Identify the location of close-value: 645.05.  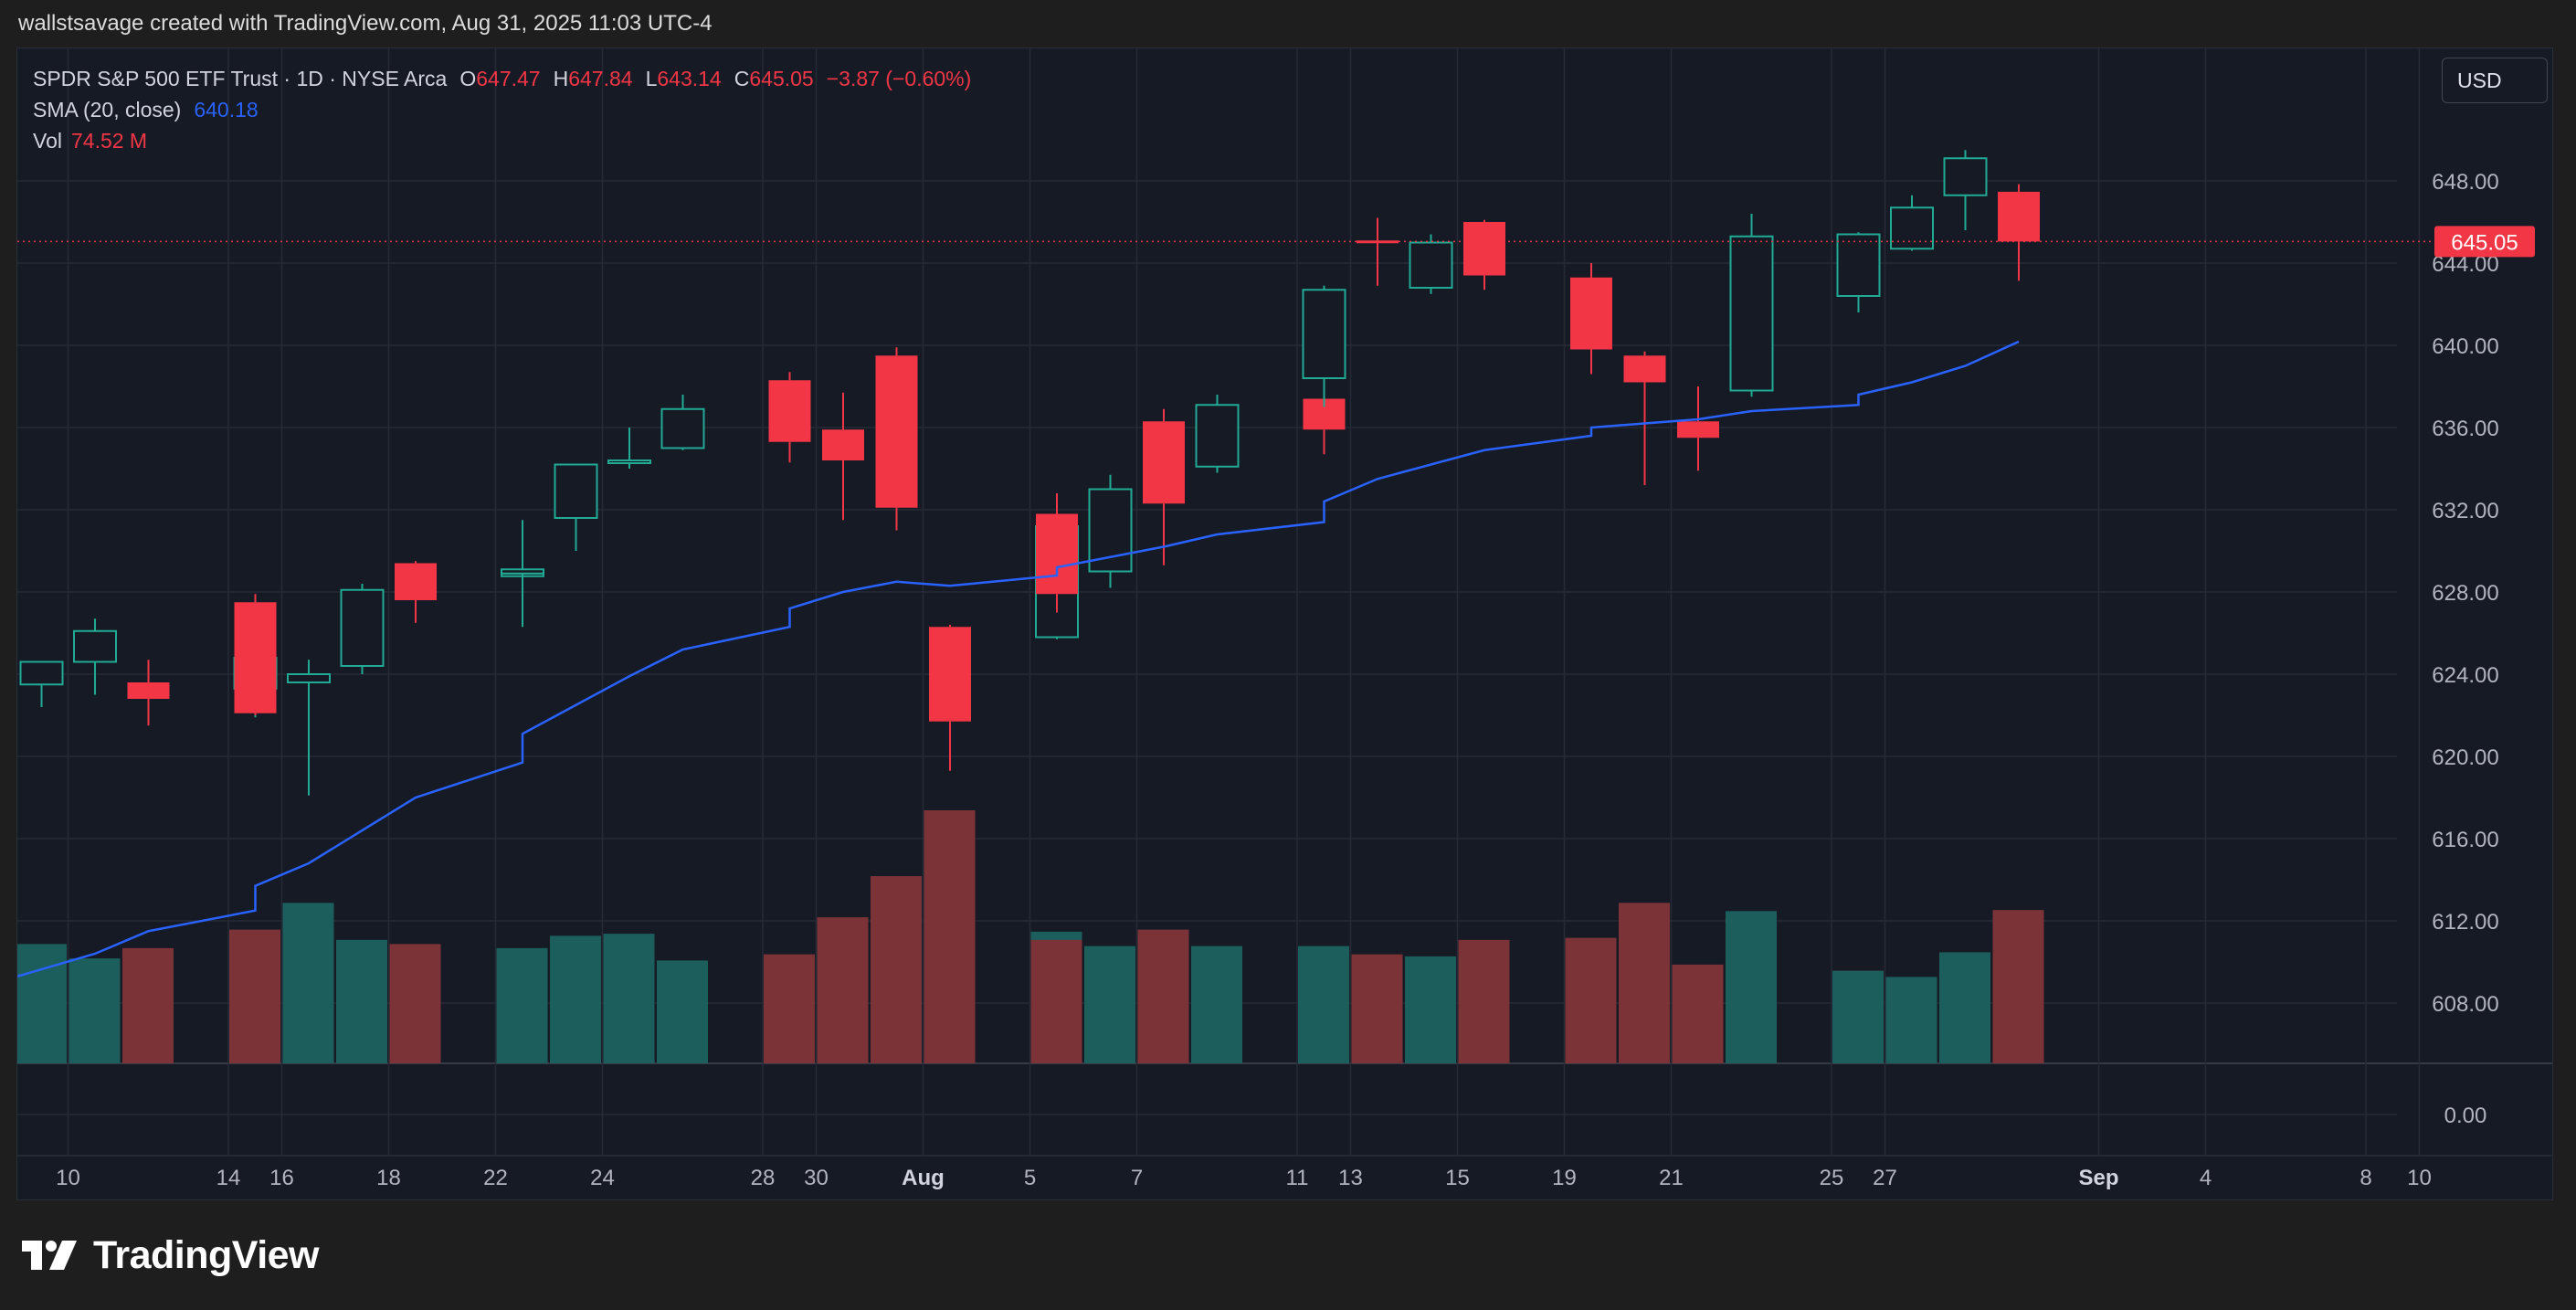
(781, 78).